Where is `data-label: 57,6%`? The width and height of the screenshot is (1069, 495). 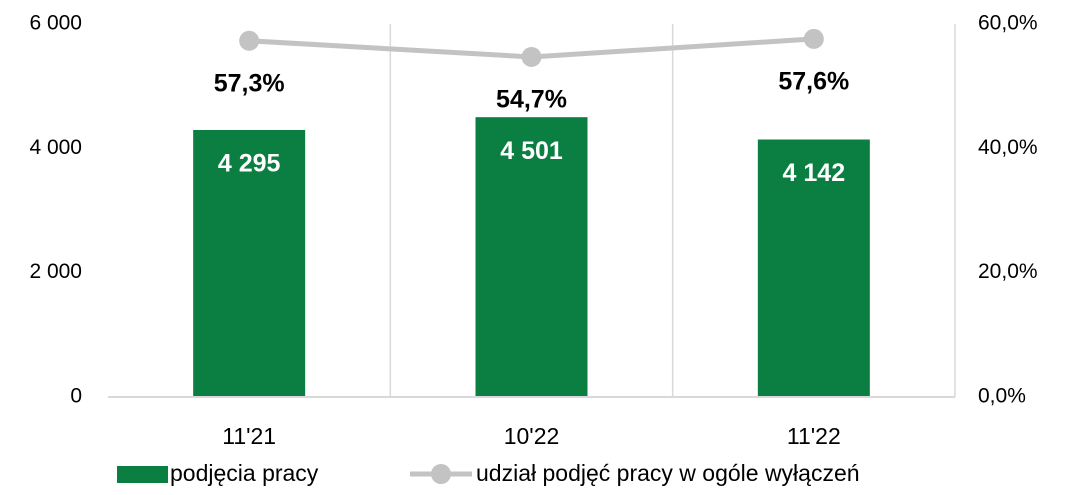
data-label: 57,6% is located at coordinates (813, 82).